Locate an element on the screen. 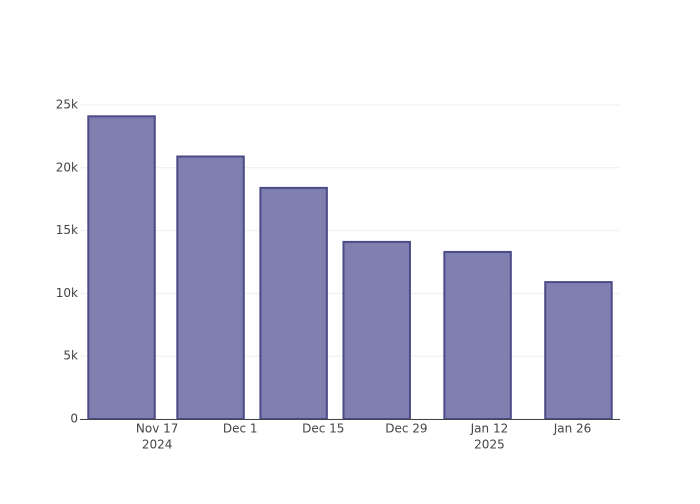  y-tick-label: 0 is located at coordinates (74, 419).